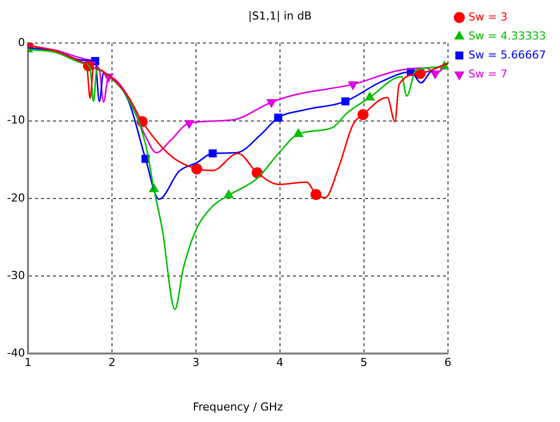  What do you see at coordinates (16, 120) in the screenshot?
I see `y-tick-label: -10` at bounding box center [16, 120].